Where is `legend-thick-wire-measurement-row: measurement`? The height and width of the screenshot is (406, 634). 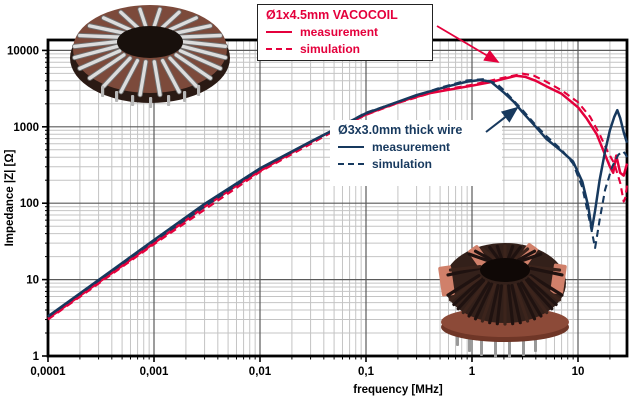
legend-thick-wire-measurement-row: measurement is located at coordinates (416, 146).